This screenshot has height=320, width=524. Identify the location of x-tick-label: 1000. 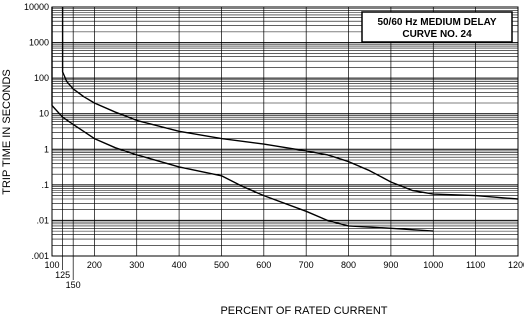
(433, 265).